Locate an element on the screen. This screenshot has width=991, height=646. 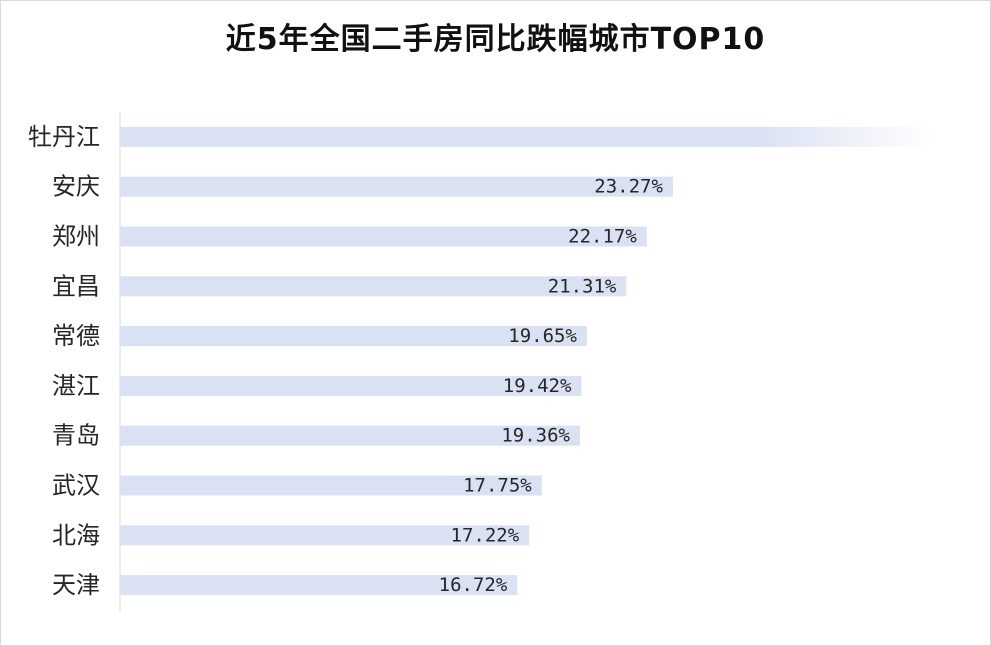
category-label-2: 安庆 is located at coordinates (76, 187).